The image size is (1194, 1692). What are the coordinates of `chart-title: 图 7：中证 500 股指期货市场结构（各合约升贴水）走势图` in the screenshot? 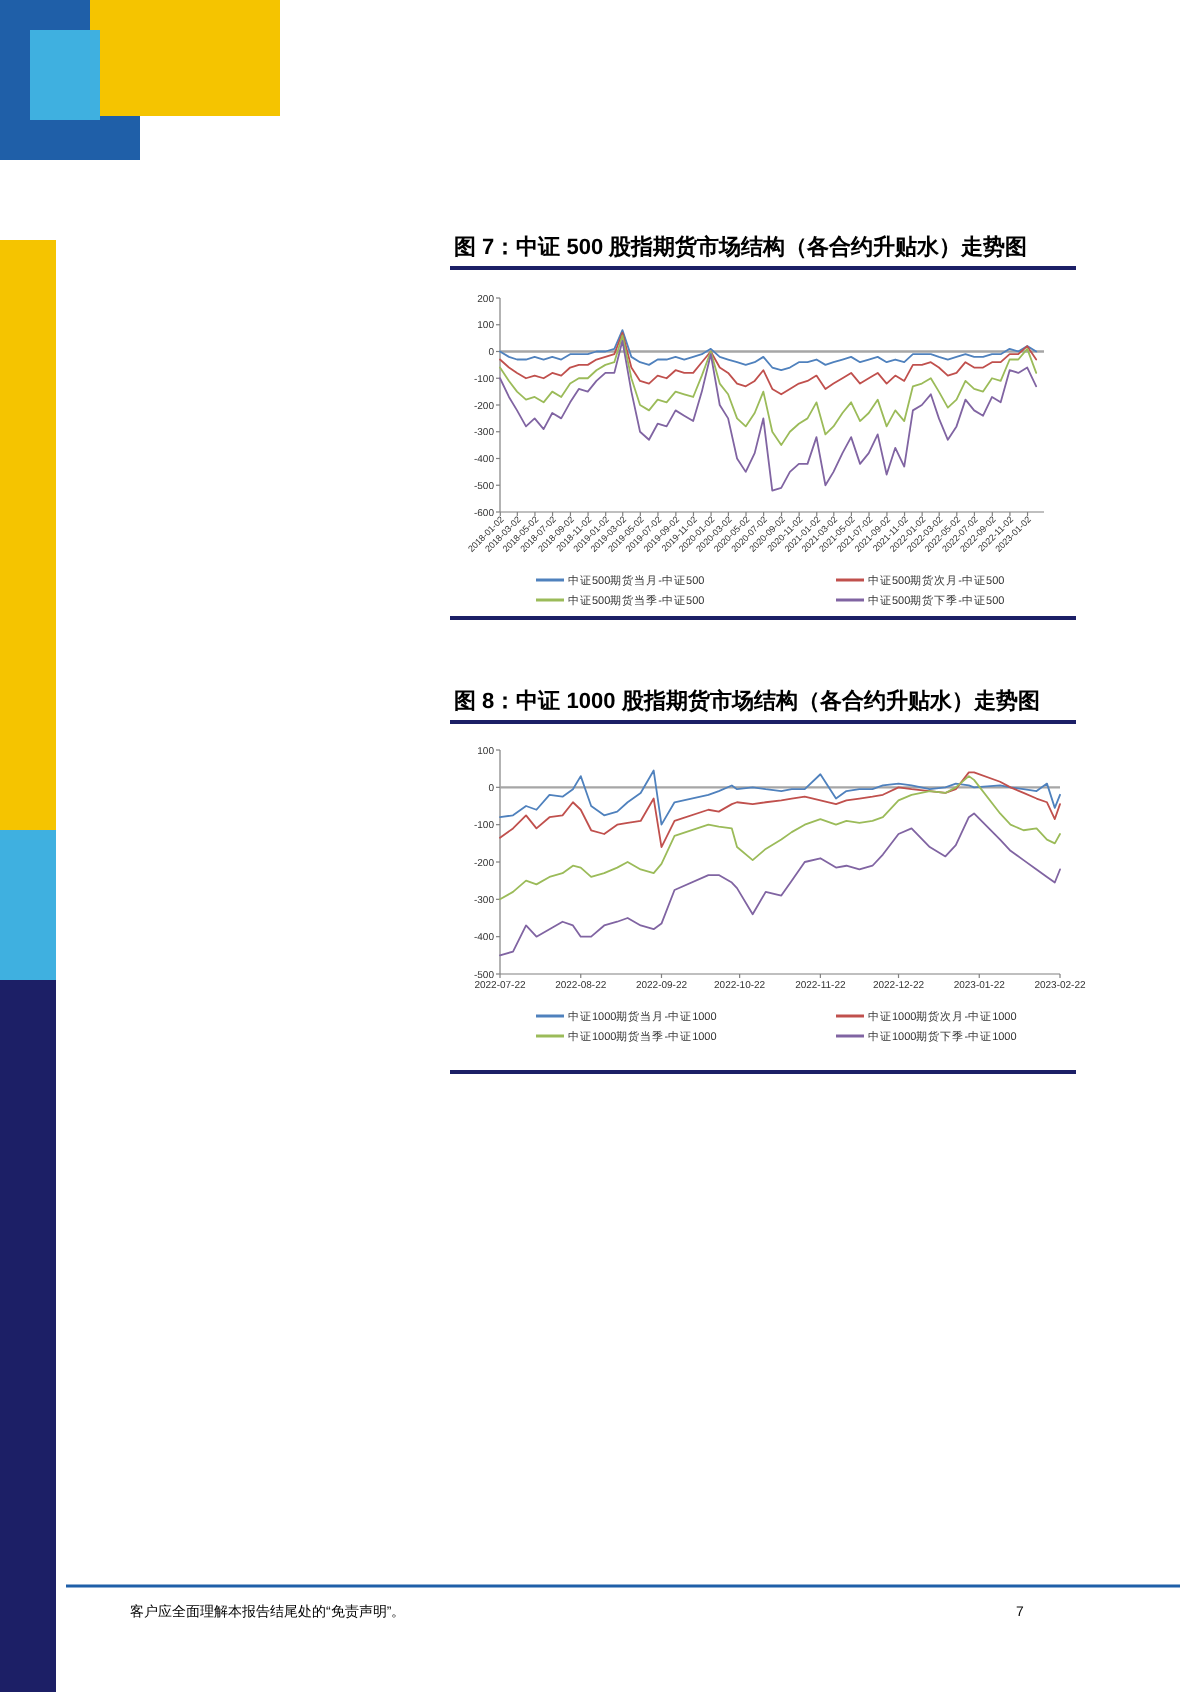 It's located at (741, 247).